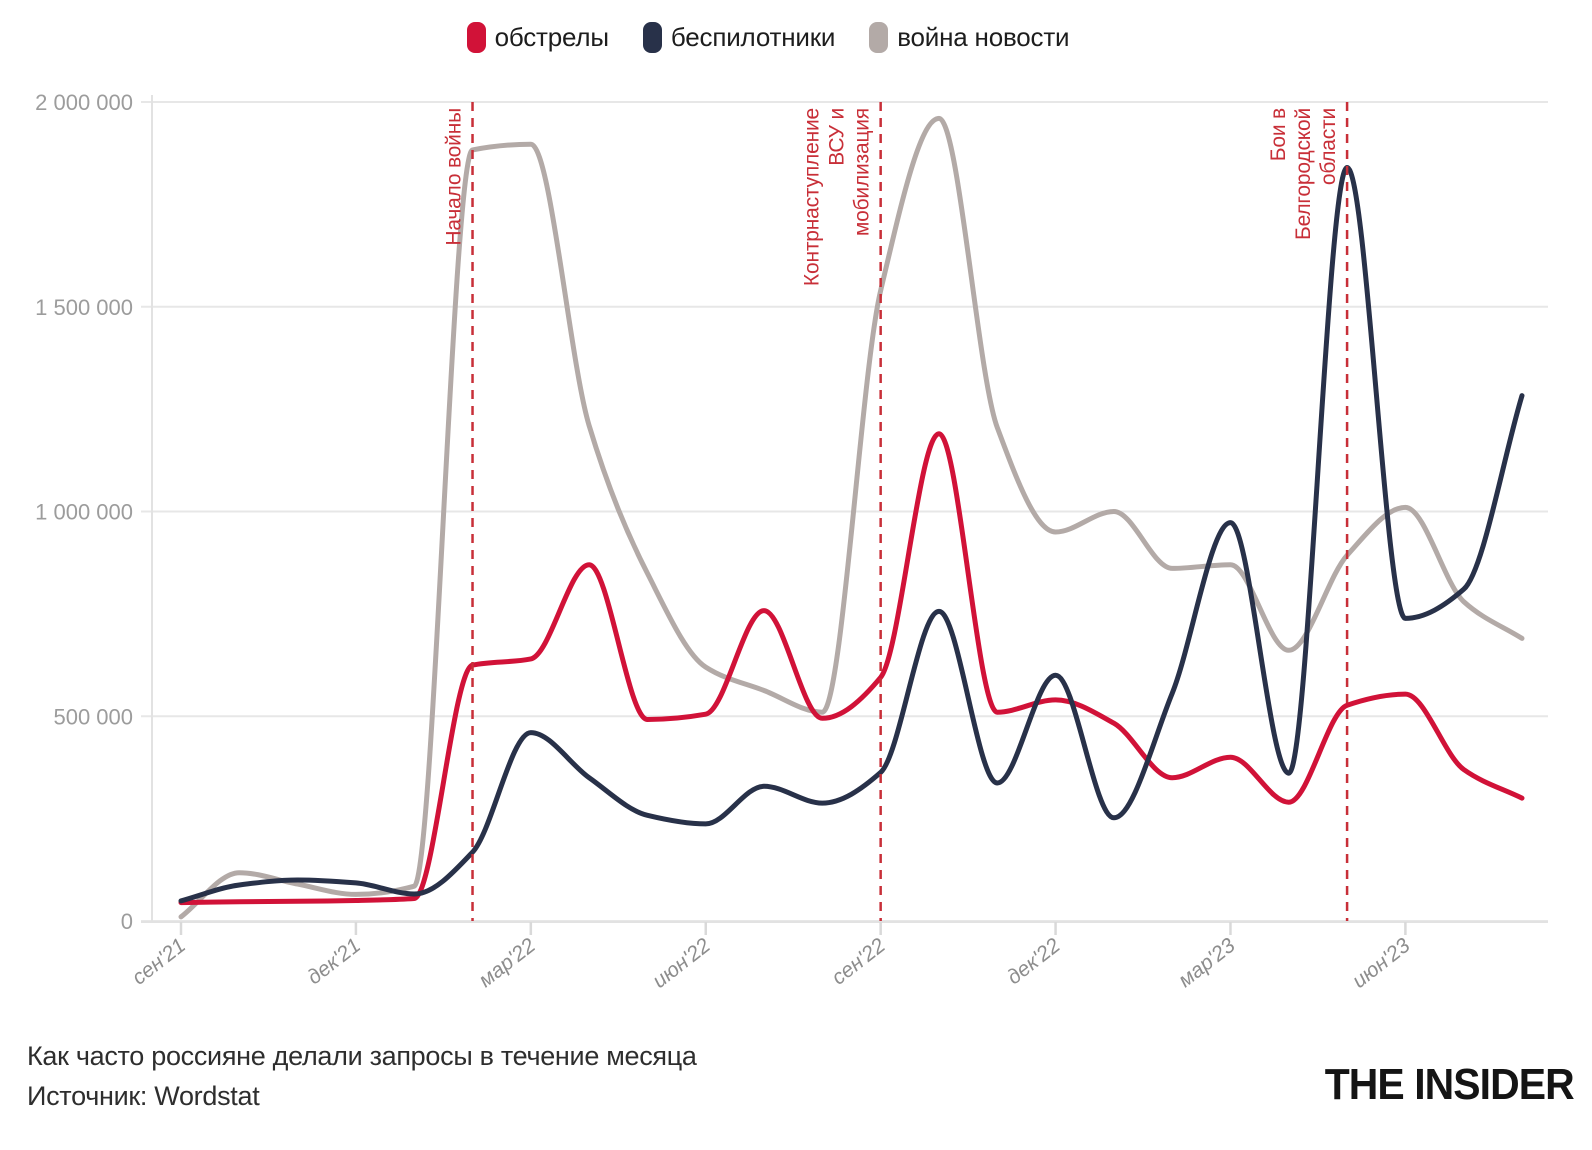 The height and width of the screenshot is (1150, 1592). I want to click on x-axis-label: июн'22, so click(681, 963).